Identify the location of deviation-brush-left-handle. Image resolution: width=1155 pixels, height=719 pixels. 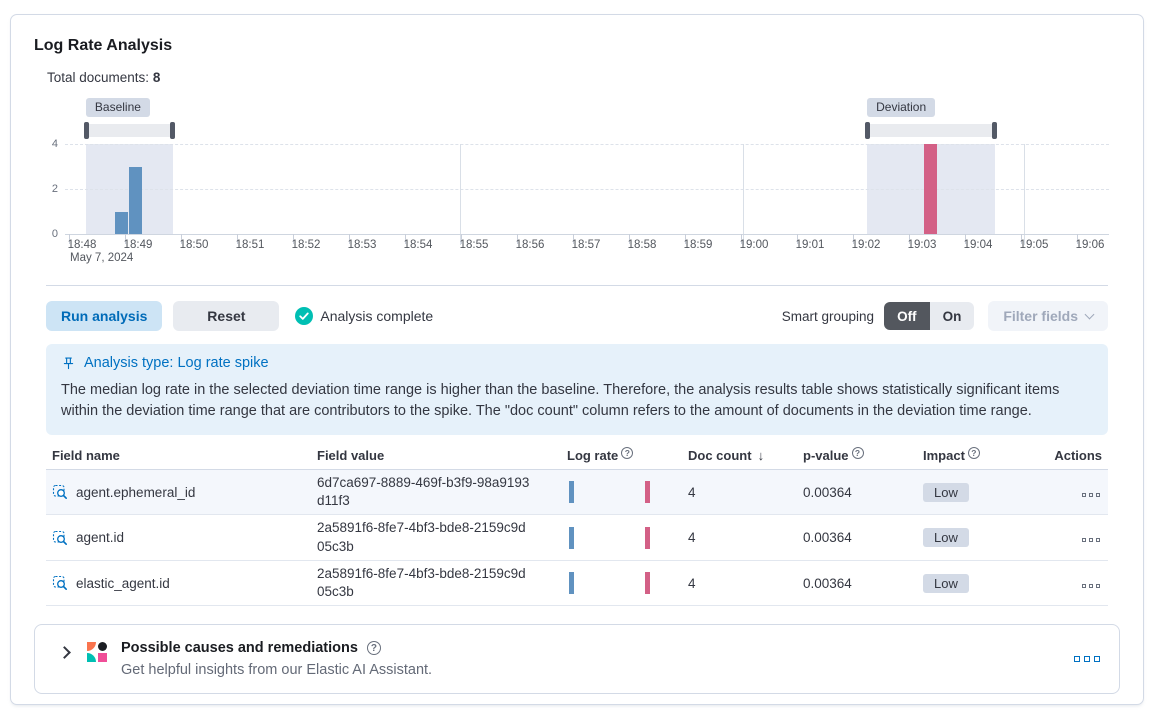
(868, 130).